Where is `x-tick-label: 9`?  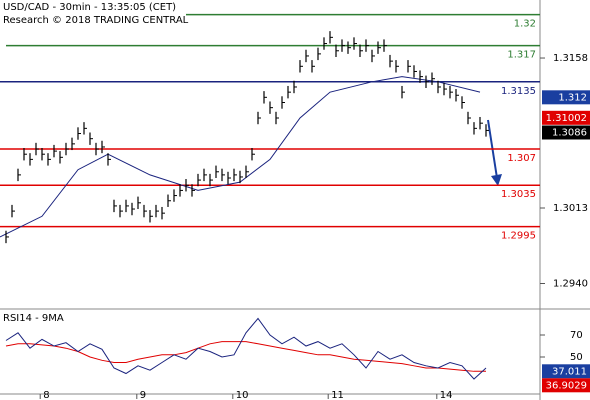 x-tick-label: 9 is located at coordinates (143, 395).